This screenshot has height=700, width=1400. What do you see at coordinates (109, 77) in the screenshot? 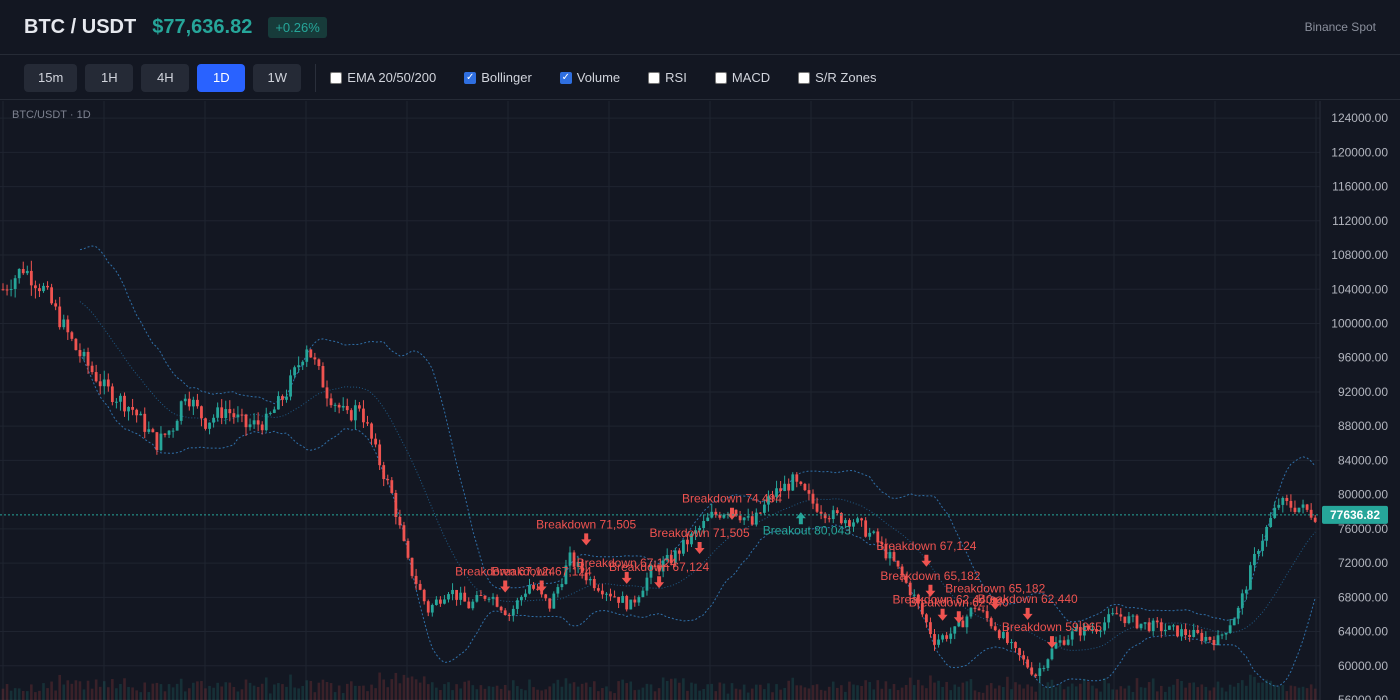
I see `timeframe-1h-button: 1H` at bounding box center [109, 77].